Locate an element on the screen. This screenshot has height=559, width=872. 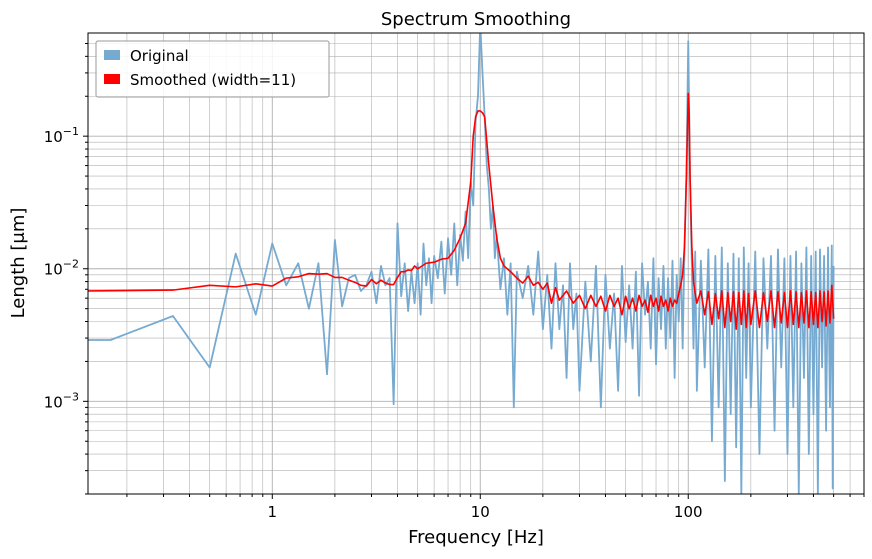
legend: Original Smoothed (width=11) is located at coordinates (212, 69).